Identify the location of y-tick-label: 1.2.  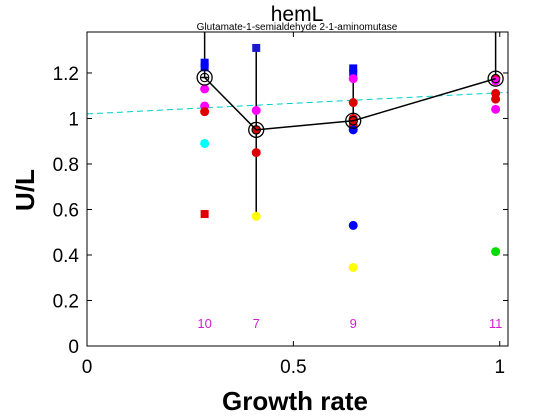
(66, 74).